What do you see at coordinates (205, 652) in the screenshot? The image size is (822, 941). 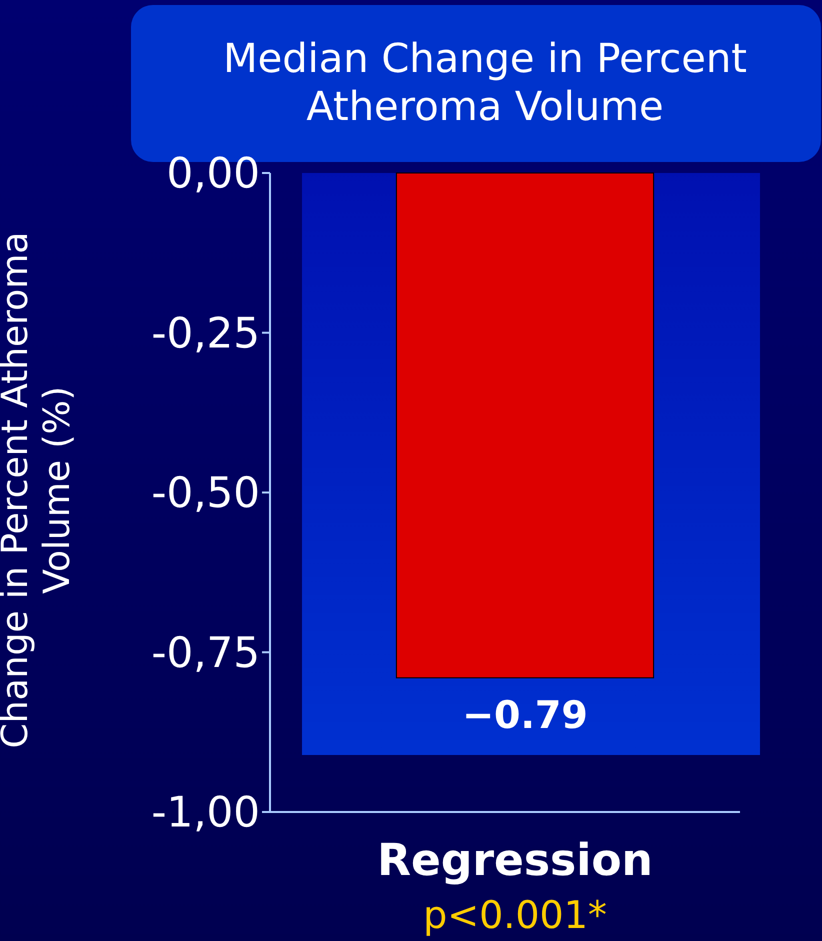 I see `y-tick-label: -0,75` at bounding box center [205, 652].